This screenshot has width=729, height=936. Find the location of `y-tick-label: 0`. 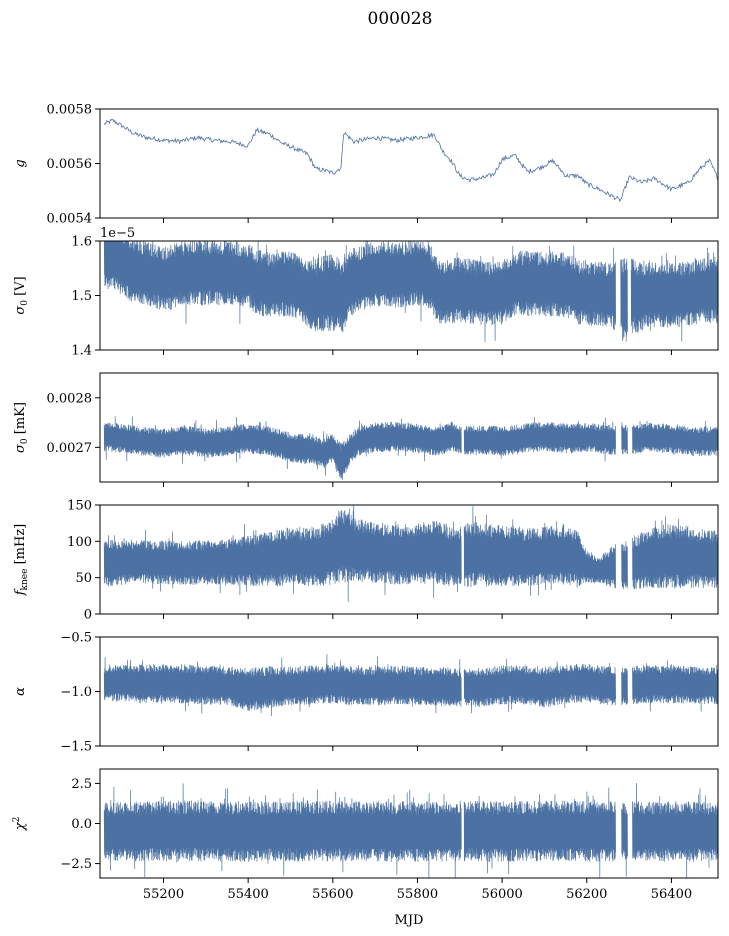

y-tick-label: 0 is located at coordinates (88, 615).